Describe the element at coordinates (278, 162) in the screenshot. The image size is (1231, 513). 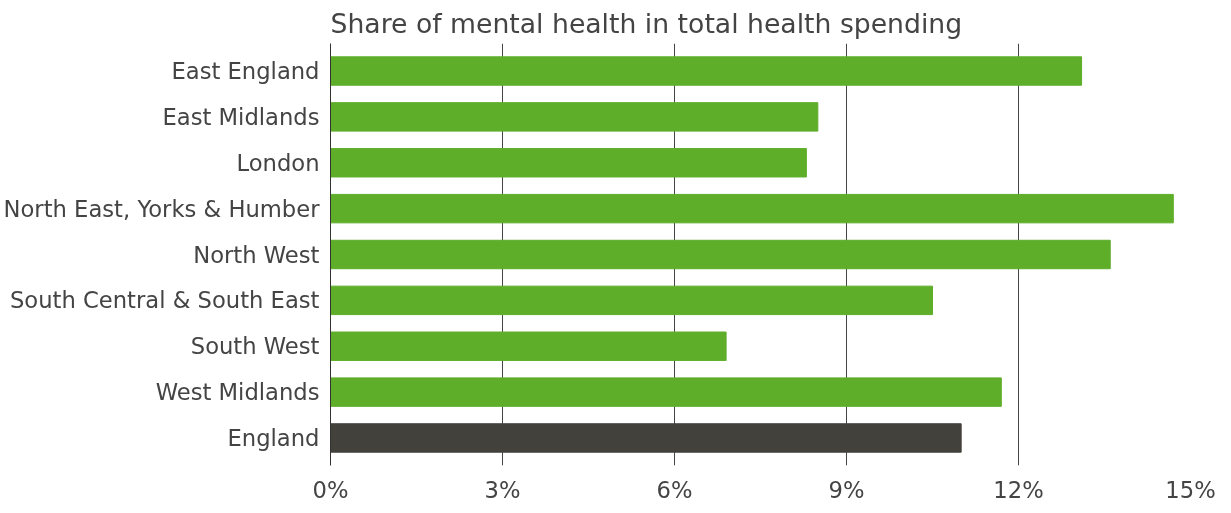
I see `y-tick-label: London` at that location.